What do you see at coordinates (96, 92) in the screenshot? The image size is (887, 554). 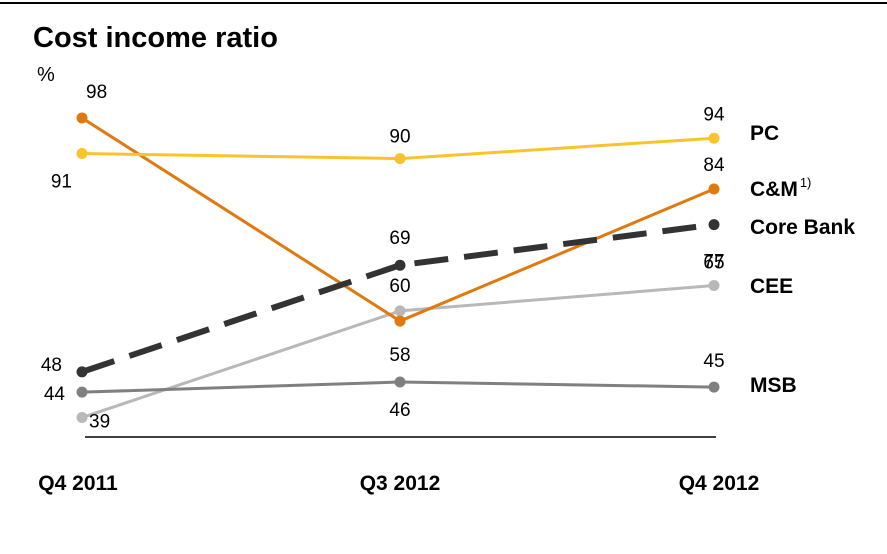 I see `data-label-c-m: 98` at bounding box center [96, 92].